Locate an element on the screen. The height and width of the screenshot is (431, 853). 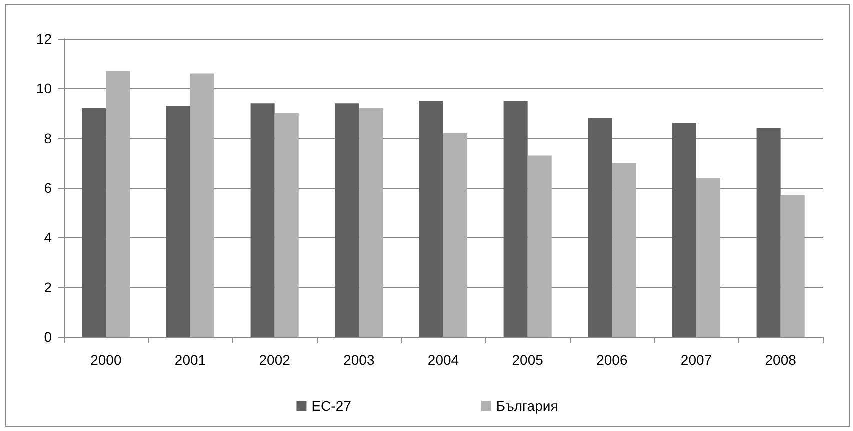
x-tick-label: 2003 is located at coordinates (359, 360).